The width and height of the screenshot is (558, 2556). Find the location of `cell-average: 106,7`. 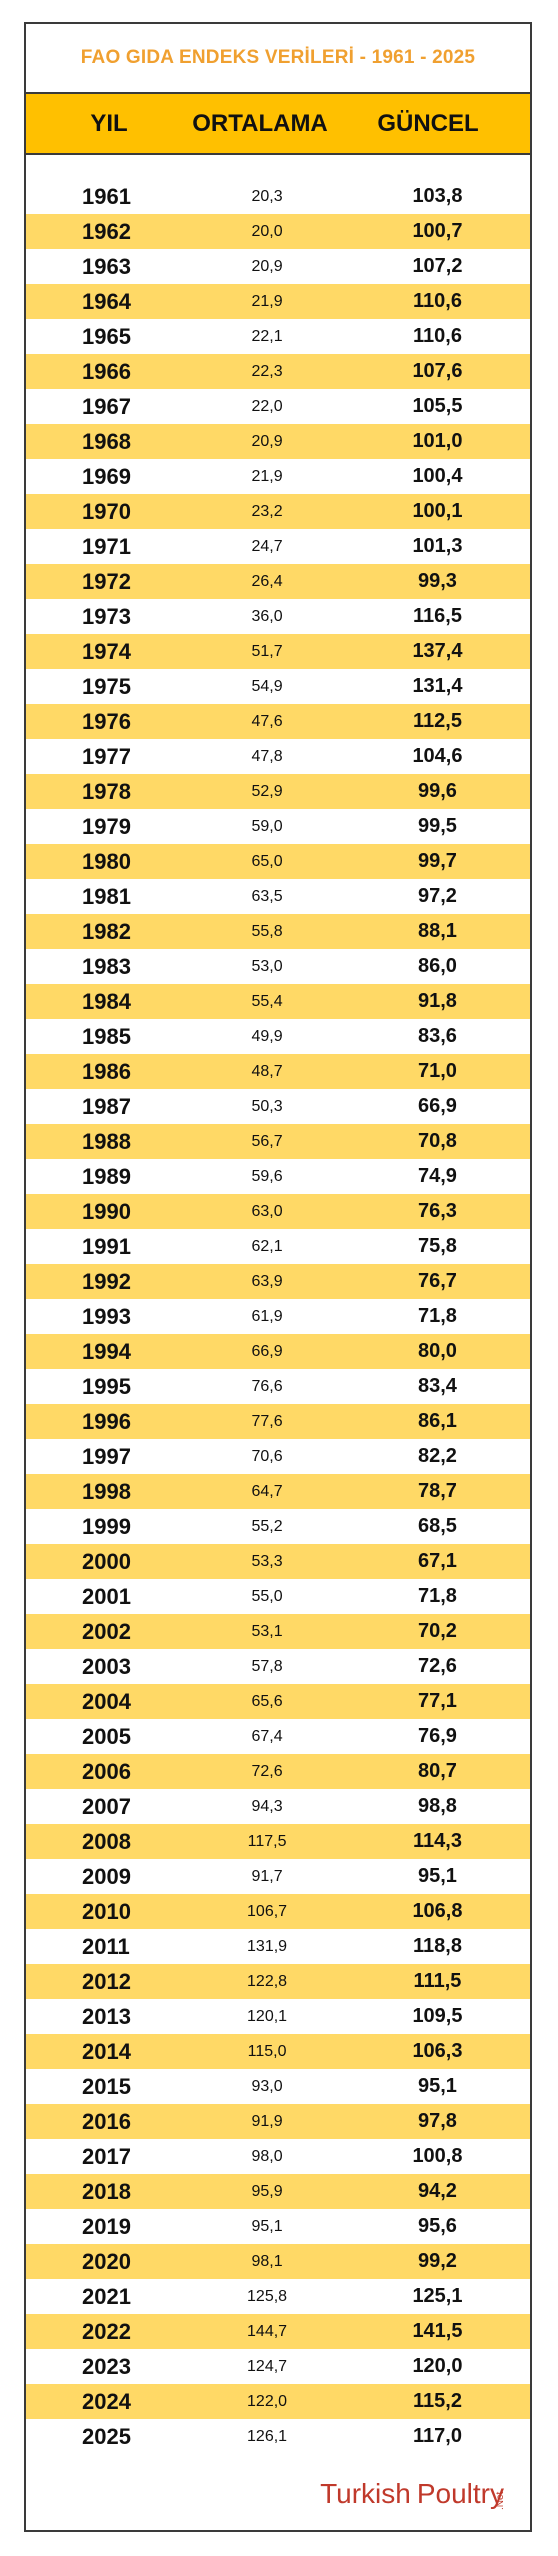

cell-average: 106,7 is located at coordinates (267, 1911).